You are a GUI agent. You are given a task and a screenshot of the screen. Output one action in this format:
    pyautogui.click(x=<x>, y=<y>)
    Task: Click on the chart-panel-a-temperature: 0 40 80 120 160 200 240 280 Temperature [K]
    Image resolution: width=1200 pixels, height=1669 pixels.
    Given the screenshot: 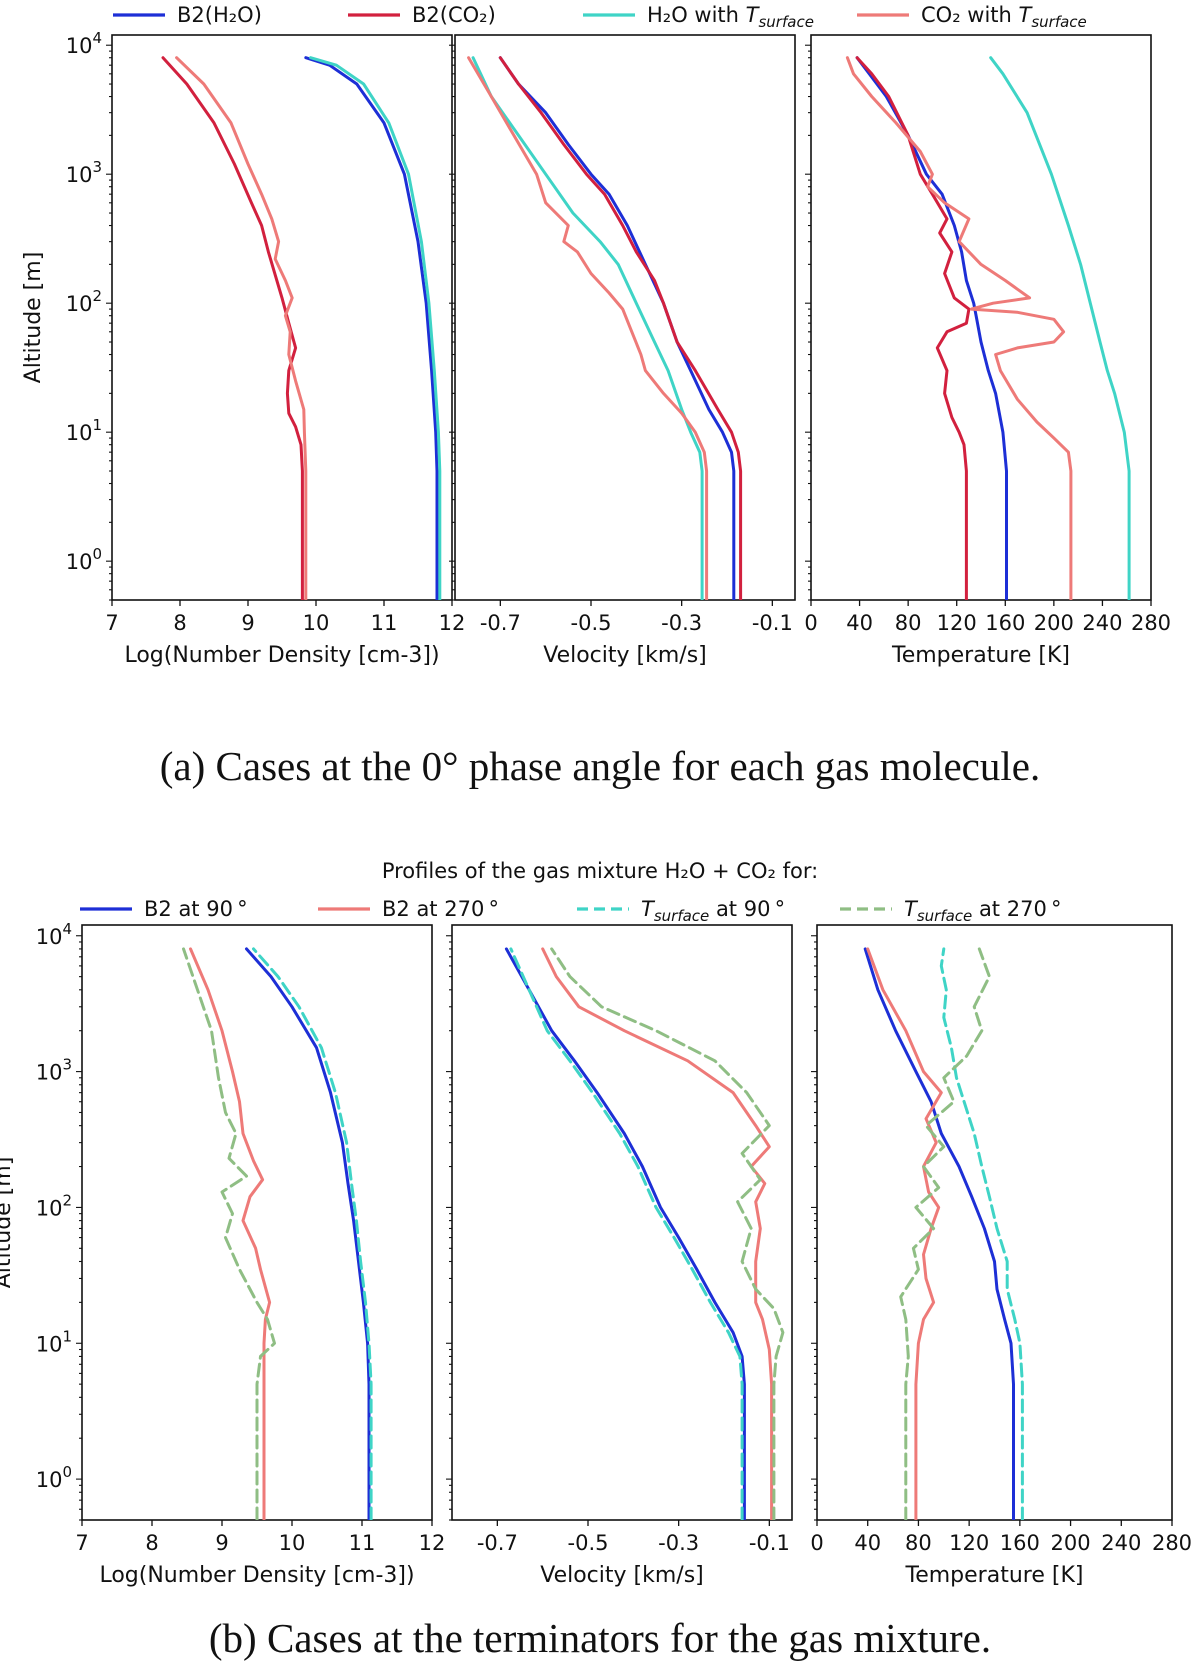 What is the action you would take?
    pyautogui.click(x=987, y=351)
    